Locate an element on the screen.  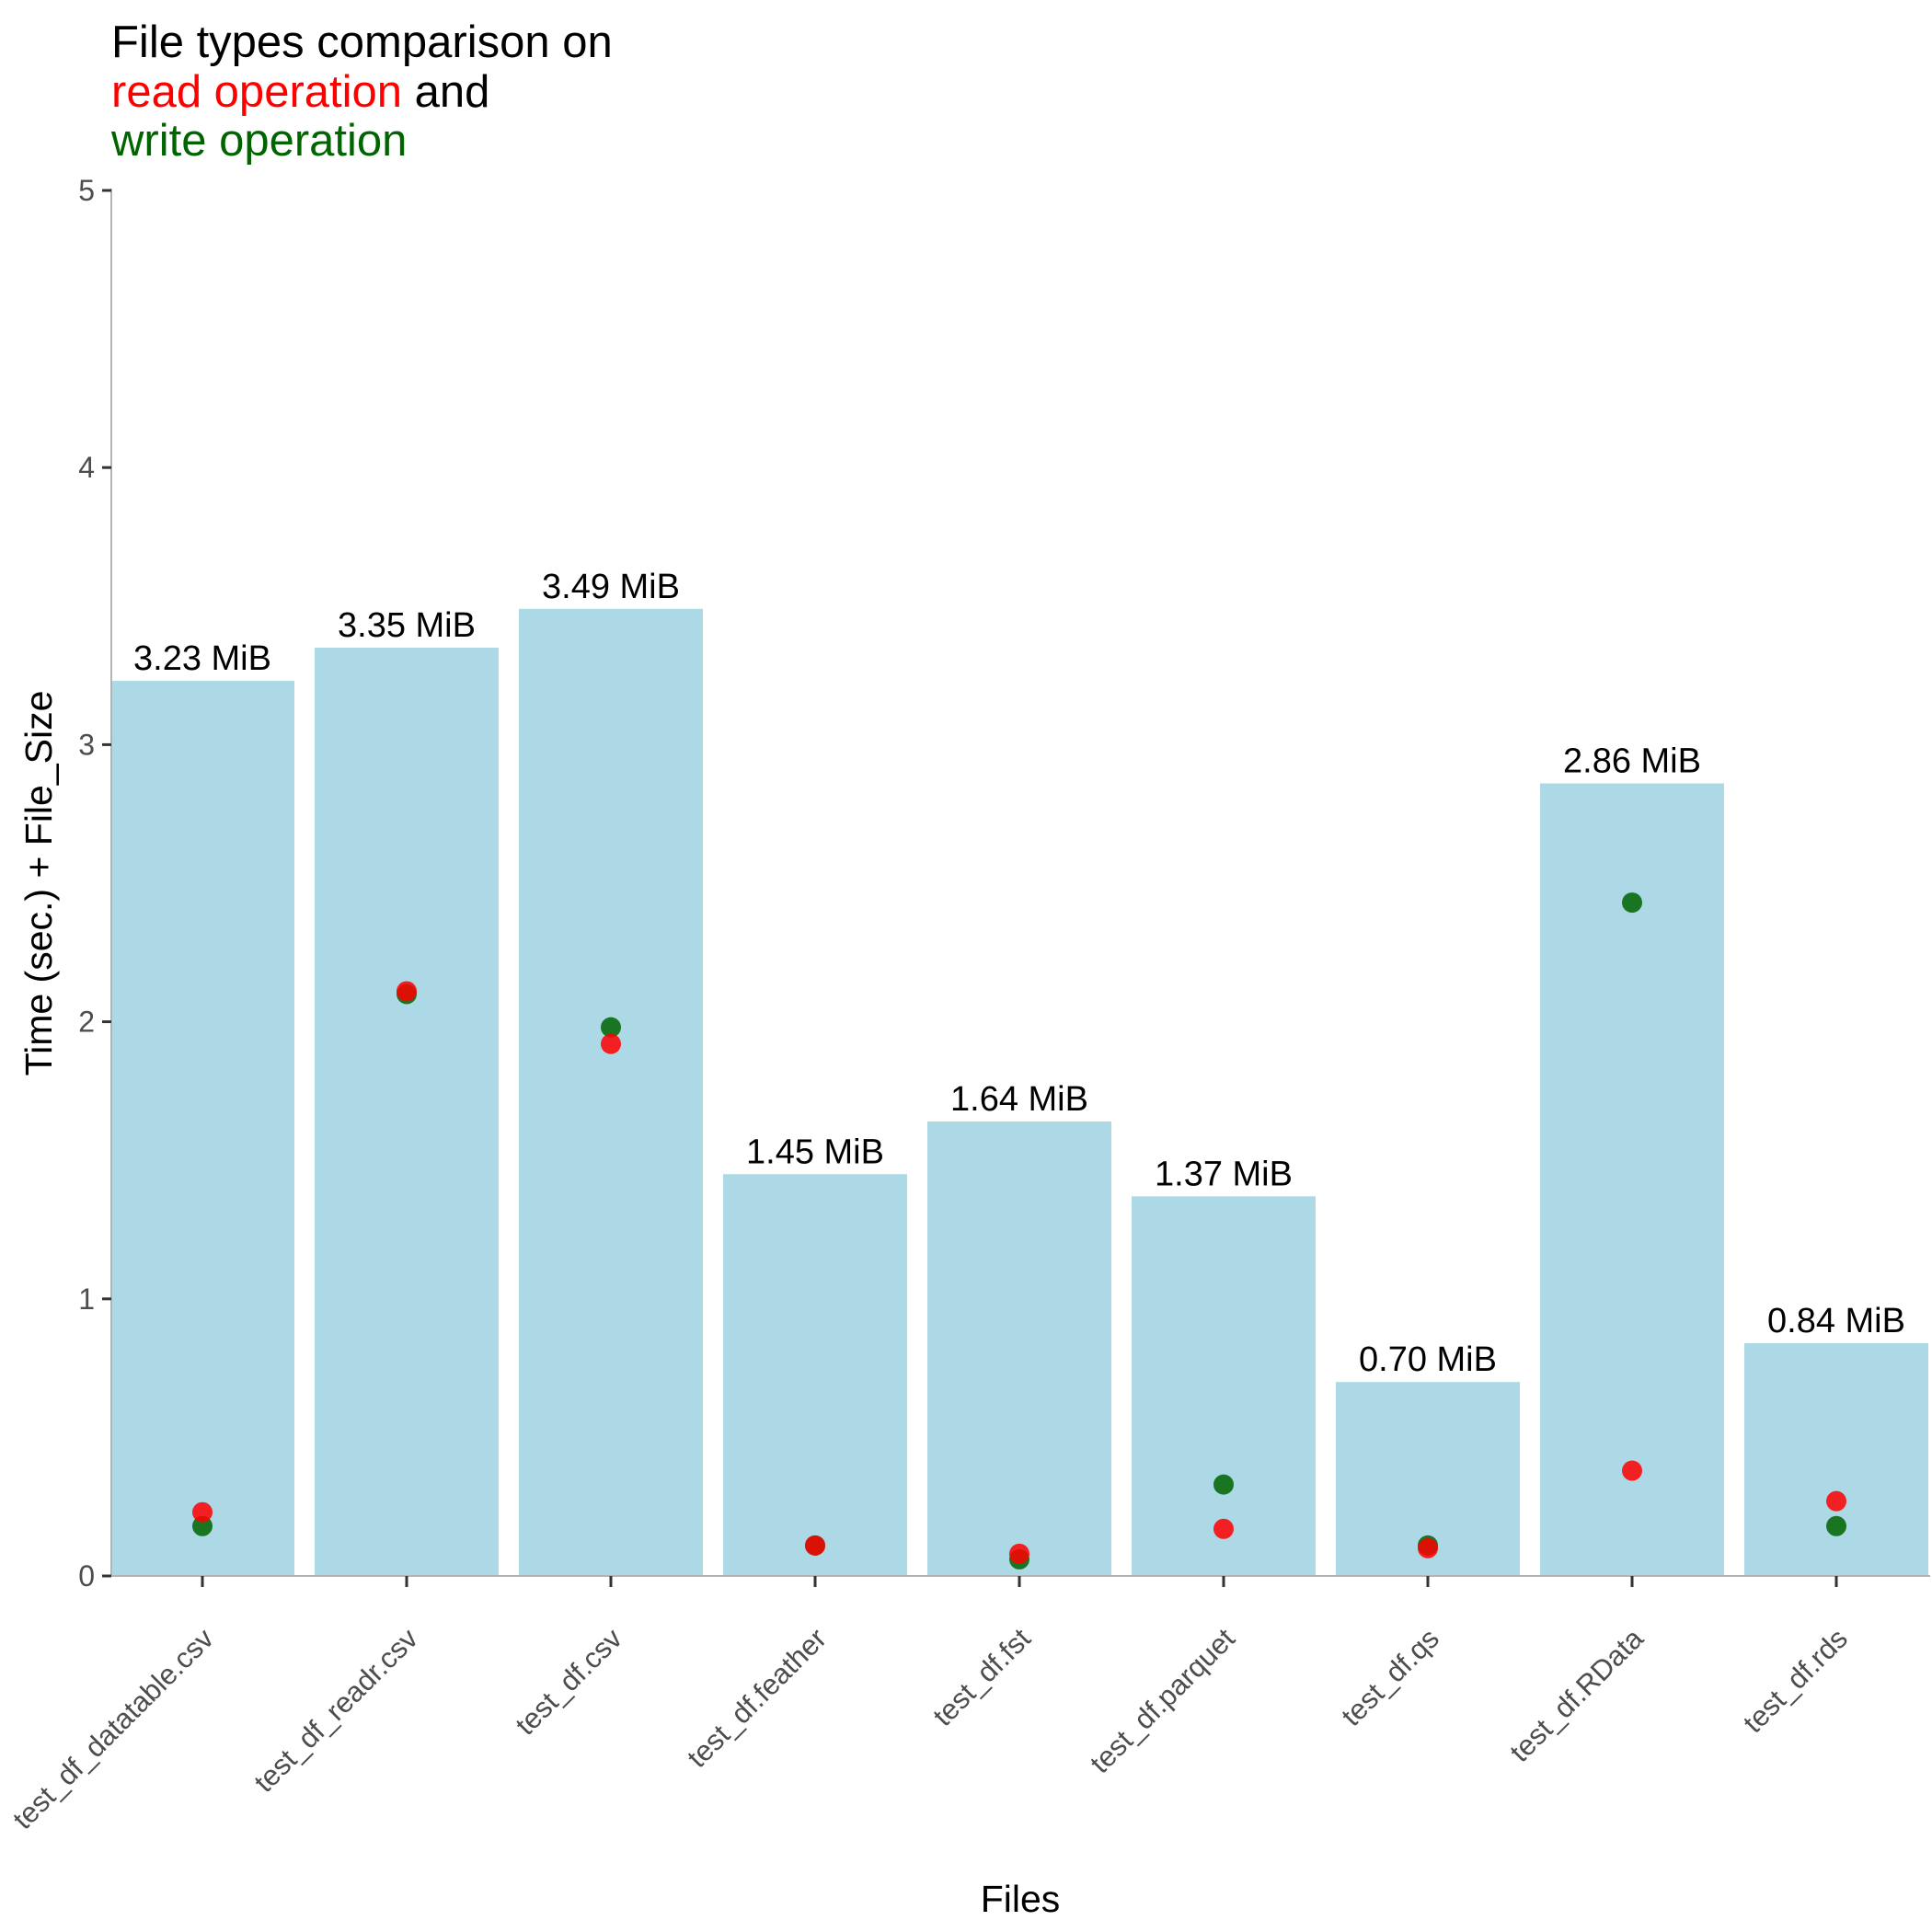
y-tick-label-3: 3 is located at coordinates (86, 744).